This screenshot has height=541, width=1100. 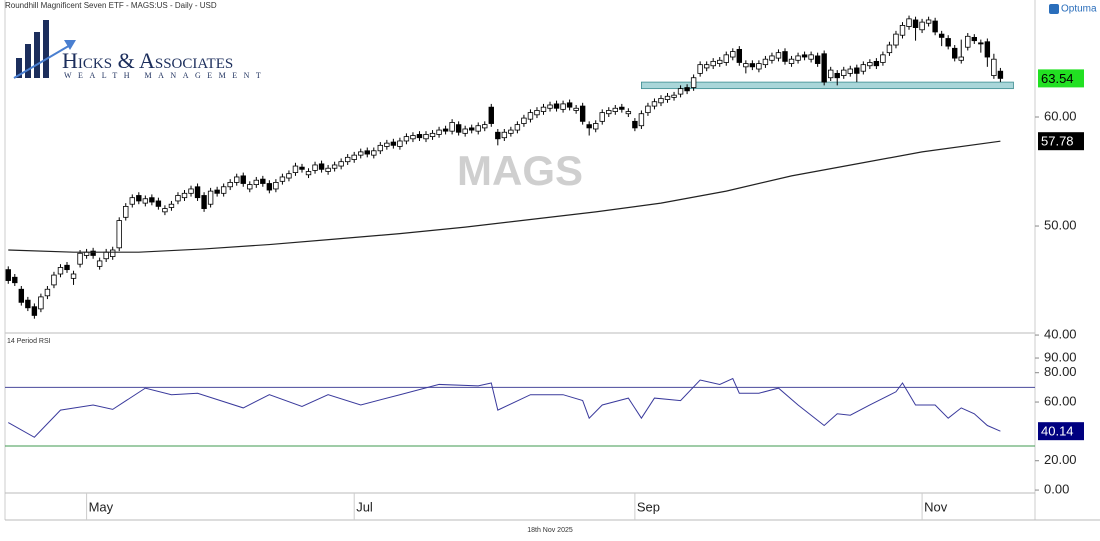 I want to click on y-tick-label: 20.00, so click(x=1060, y=459).